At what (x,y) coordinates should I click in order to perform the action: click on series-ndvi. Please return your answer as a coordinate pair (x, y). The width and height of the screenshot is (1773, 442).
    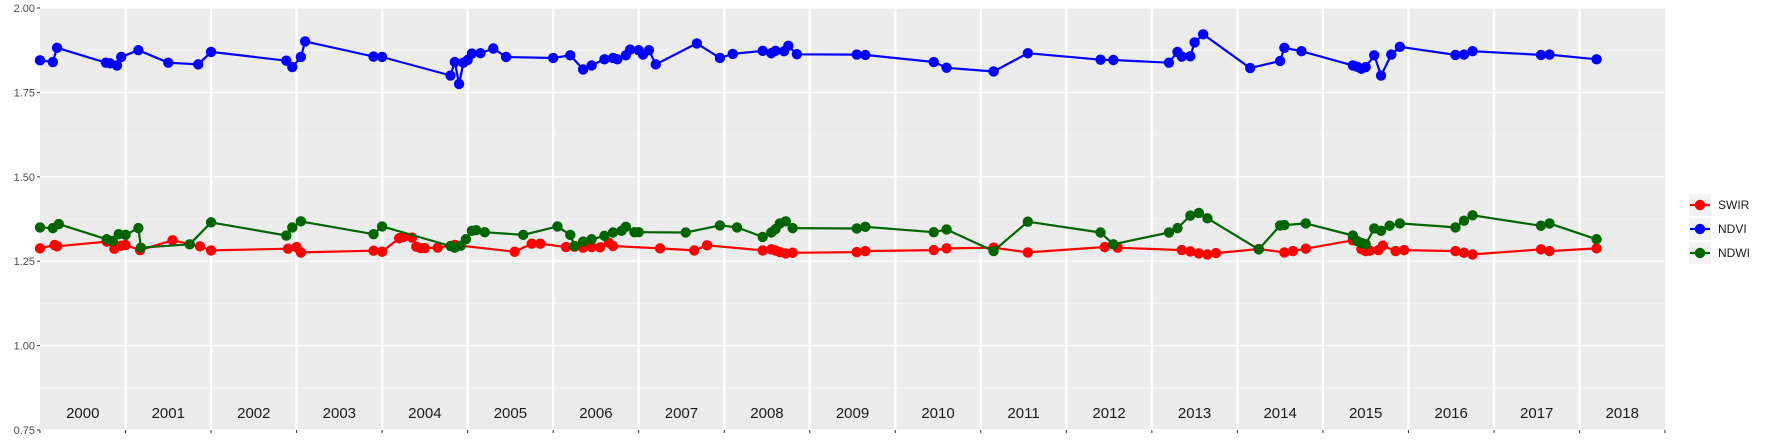
    Looking at the image, I should click on (818, 59).